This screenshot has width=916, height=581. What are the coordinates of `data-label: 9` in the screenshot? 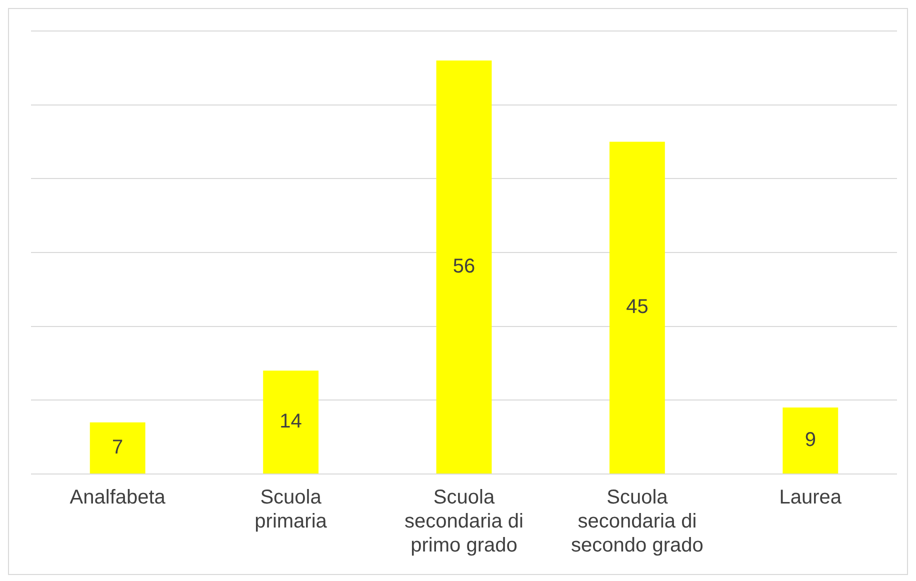 It's located at (810, 440).